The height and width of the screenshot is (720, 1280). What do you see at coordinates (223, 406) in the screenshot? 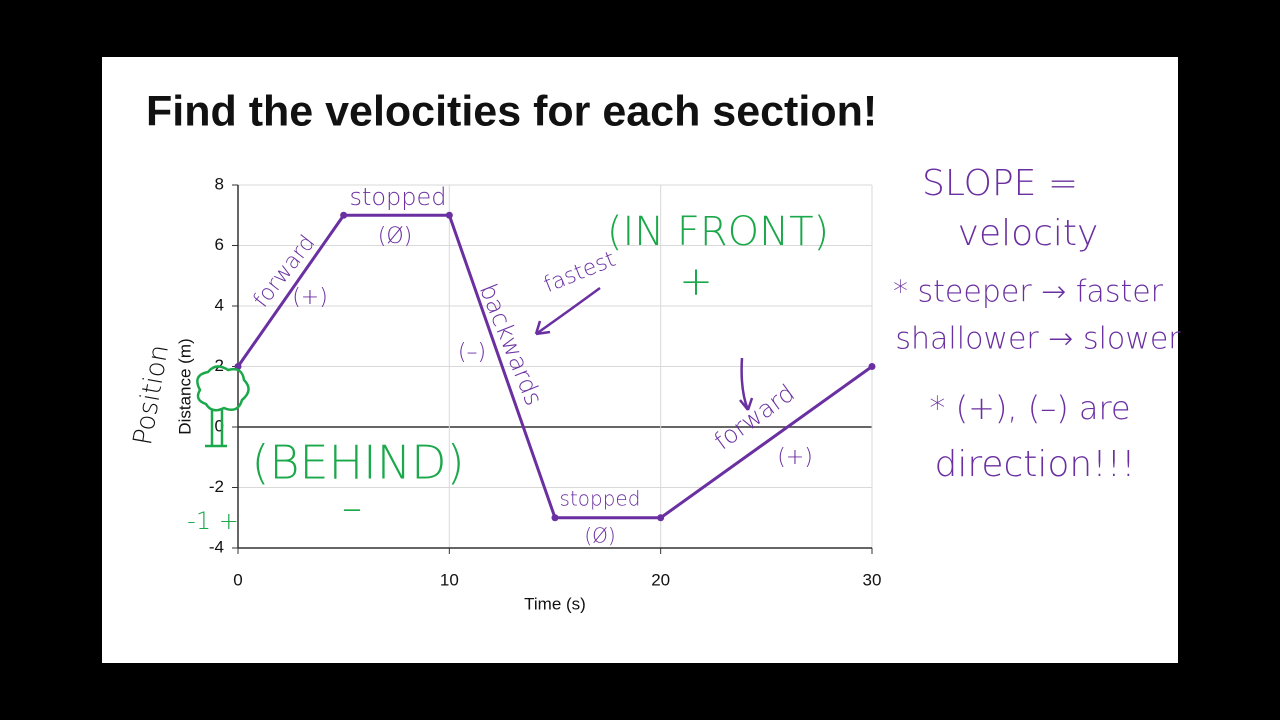
I see `tree-doodle` at bounding box center [223, 406].